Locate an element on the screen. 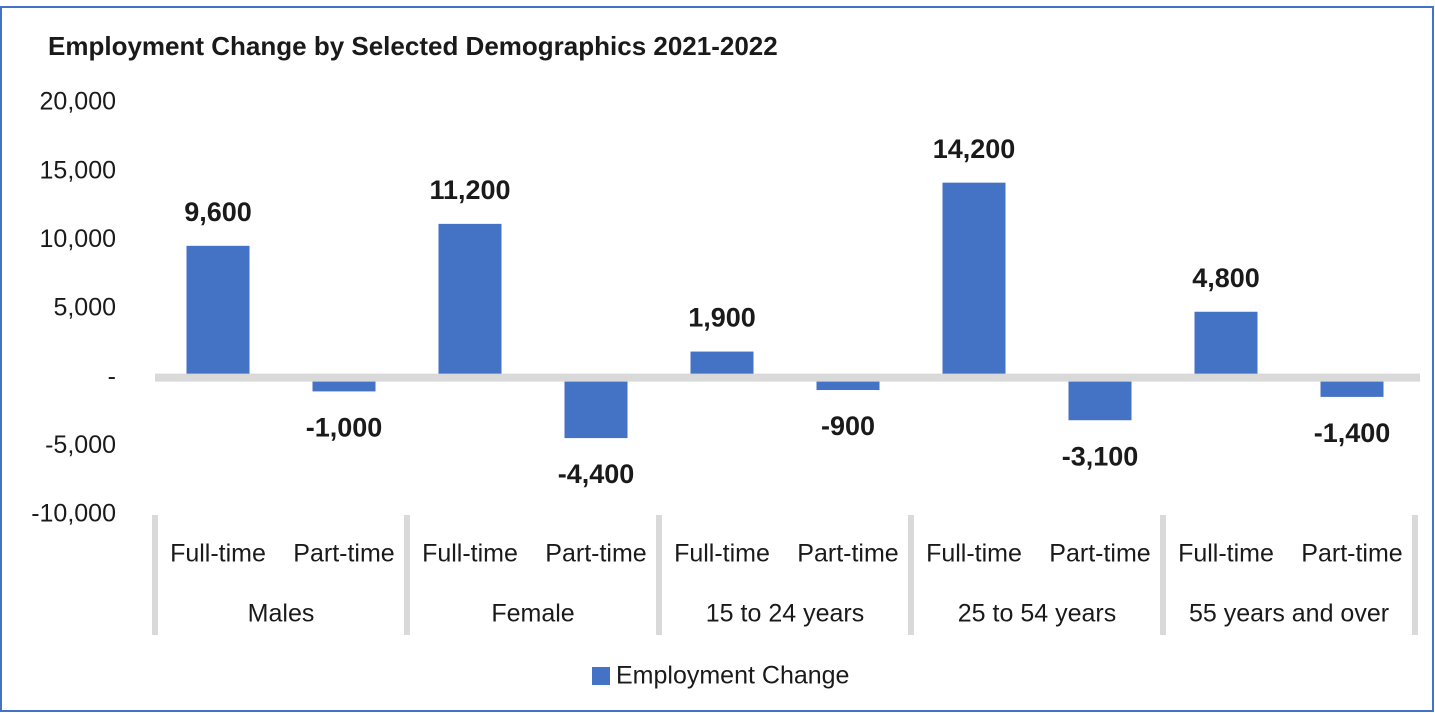 The height and width of the screenshot is (713, 1435). group-label: Female is located at coordinates (532, 614).